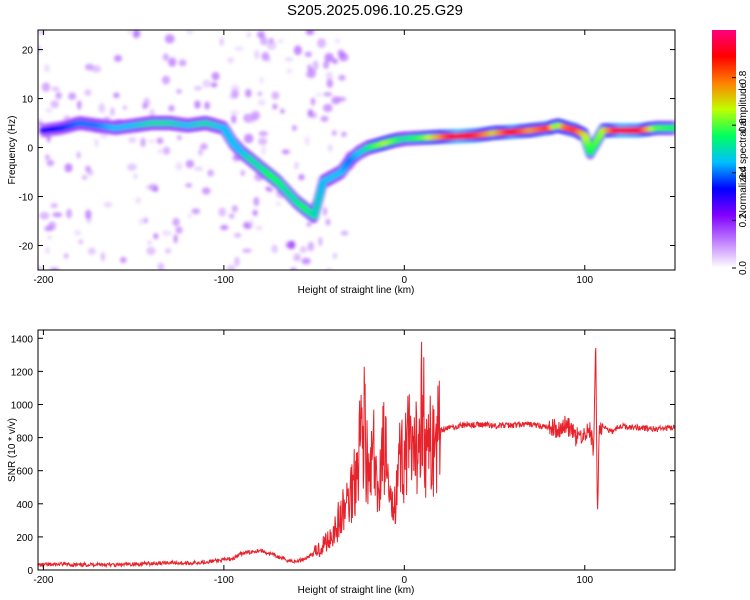 The width and height of the screenshot is (750, 600). Describe the element at coordinates (12, 150) in the screenshot. I see `spectrogram-y-axis-label: Frequency (Hz)` at that location.